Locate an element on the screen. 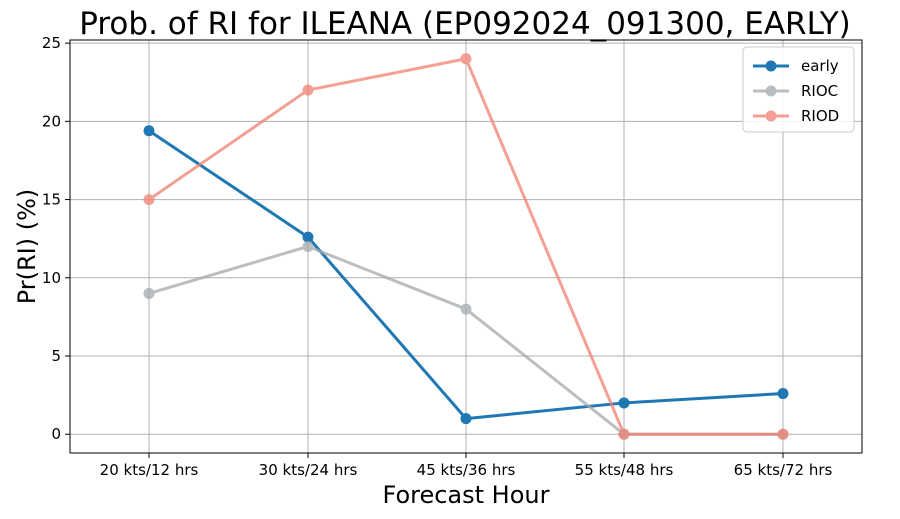  x-tick-label: 55 kts/48 hrs is located at coordinates (624, 470).